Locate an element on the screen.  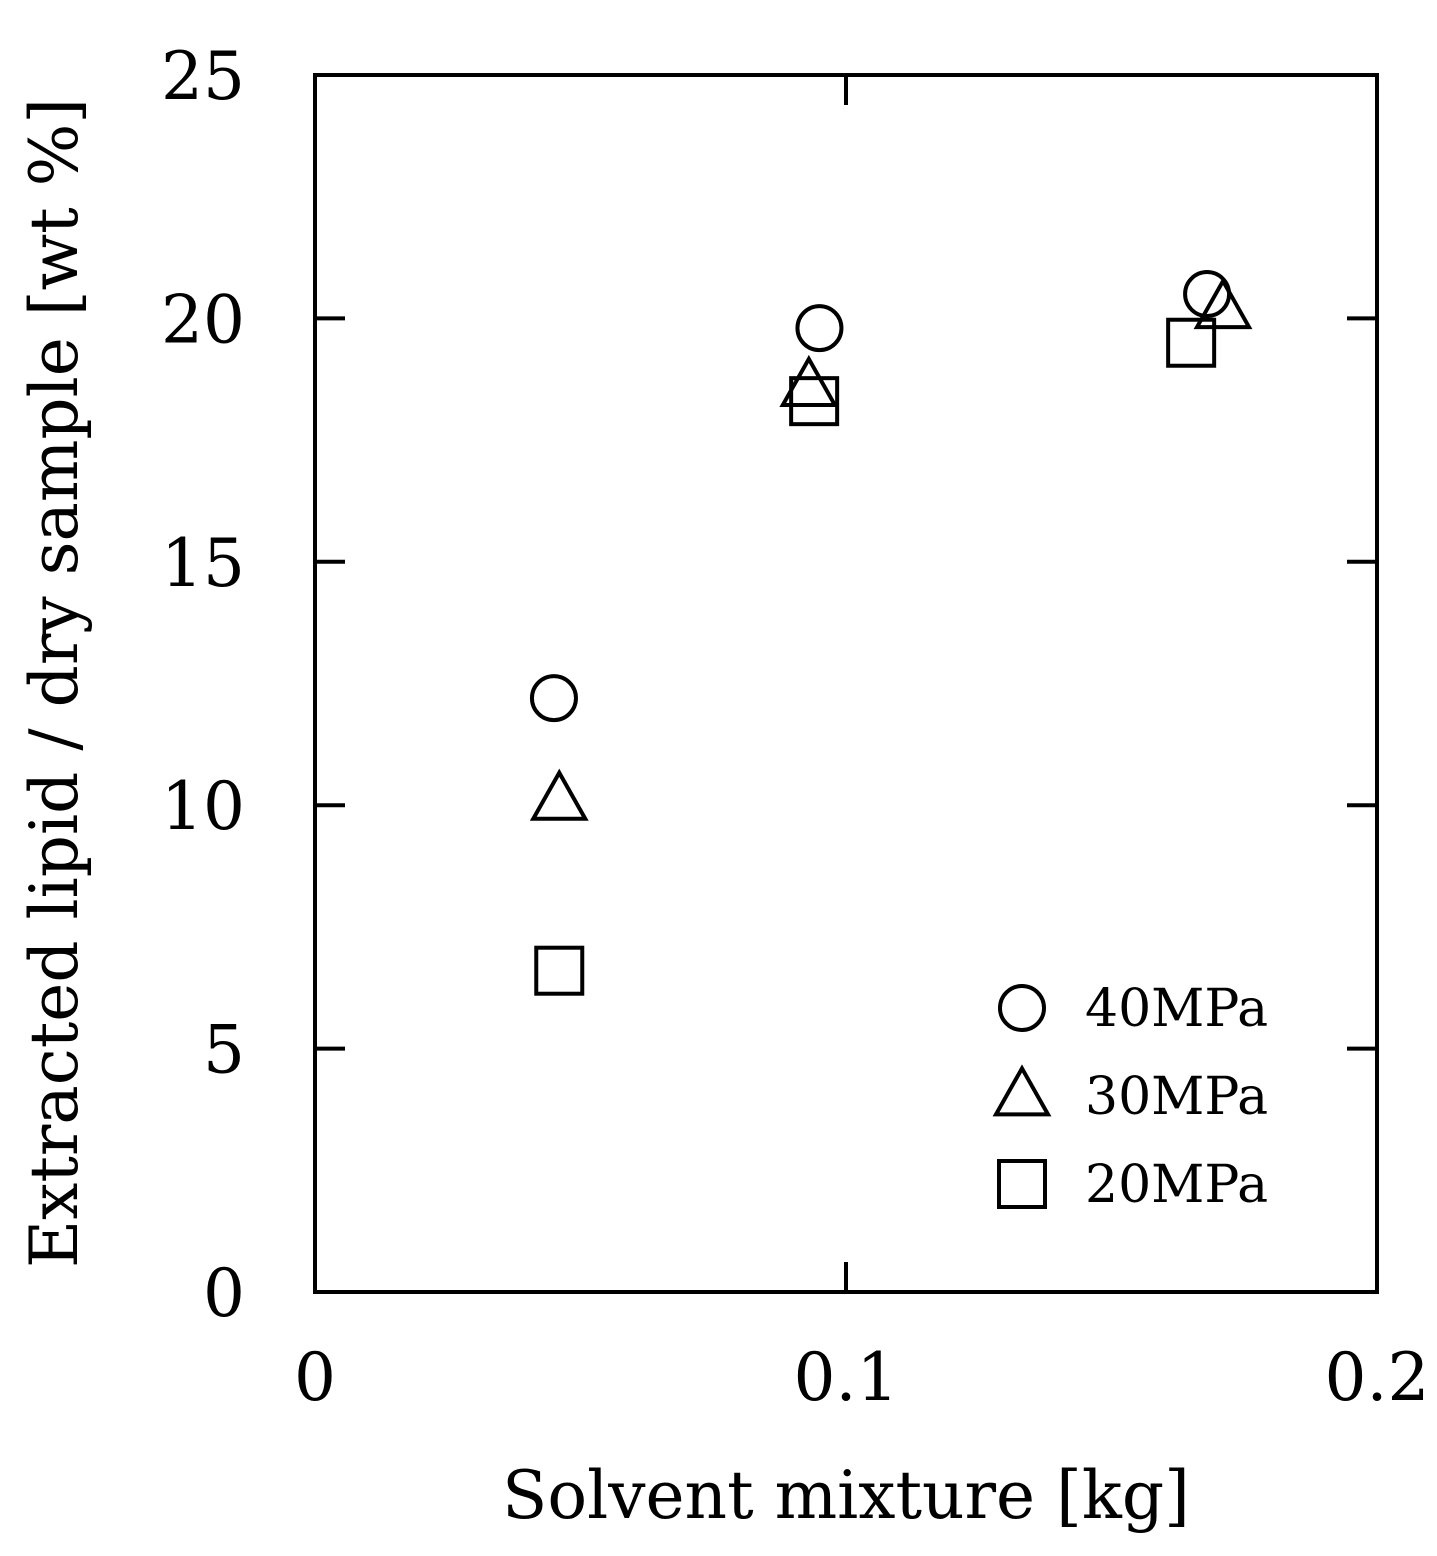
y-tick-label: 10 is located at coordinates (203, 806).